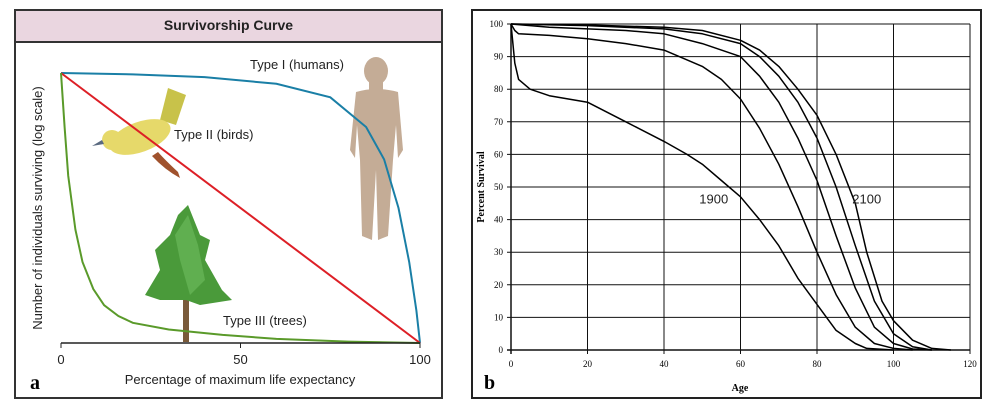 This screenshot has height=406, width=991. What do you see at coordinates (376, 148) in the screenshot?
I see `human-illustration` at bounding box center [376, 148].